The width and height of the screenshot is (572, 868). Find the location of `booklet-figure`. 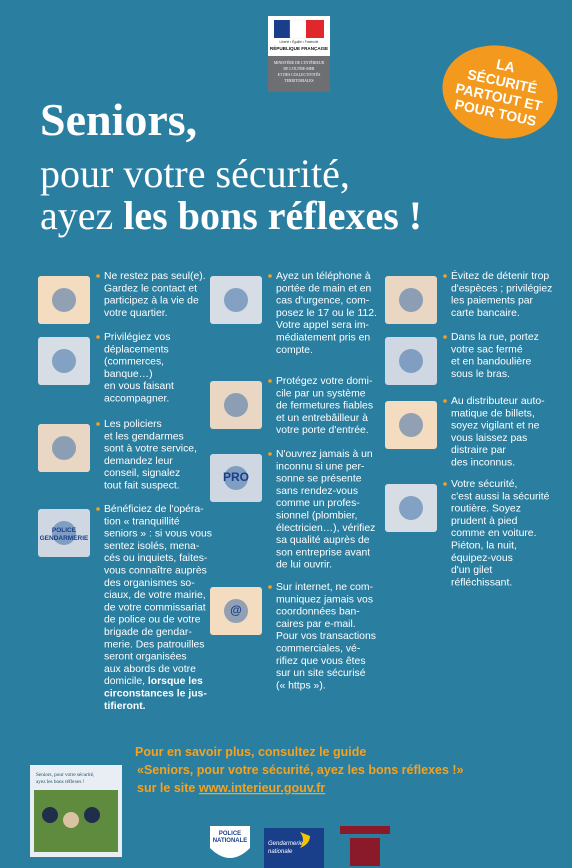

booklet-figure is located at coordinates (92, 815).